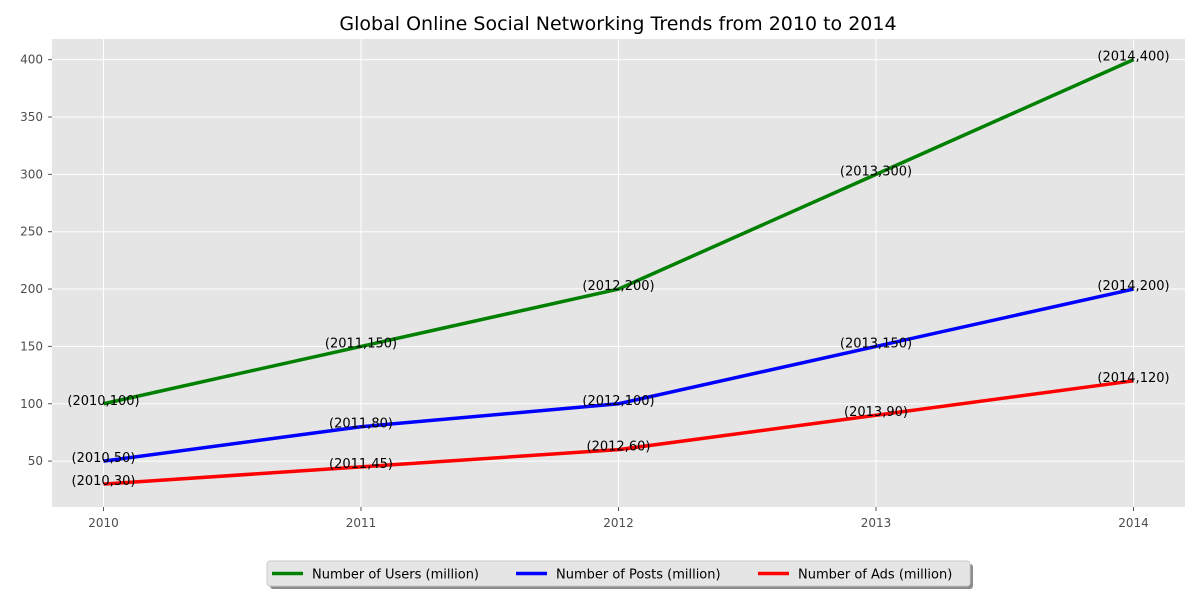 The width and height of the screenshot is (1200, 600). Describe the element at coordinates (104, 458) in the screenshot. I see `data-label: (2010,50)` at that location.